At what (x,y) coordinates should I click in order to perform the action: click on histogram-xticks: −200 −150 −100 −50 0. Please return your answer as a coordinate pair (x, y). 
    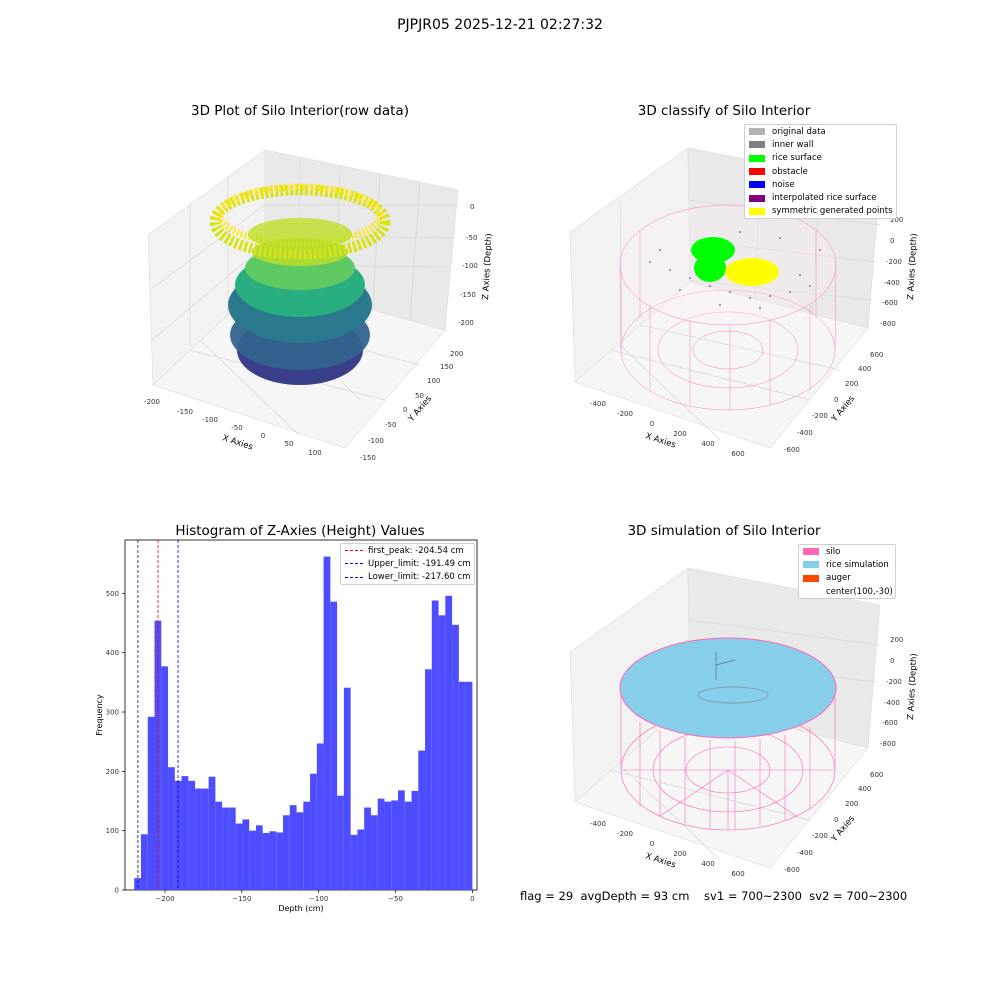
    Looking at the image, I should click on (315, 896).